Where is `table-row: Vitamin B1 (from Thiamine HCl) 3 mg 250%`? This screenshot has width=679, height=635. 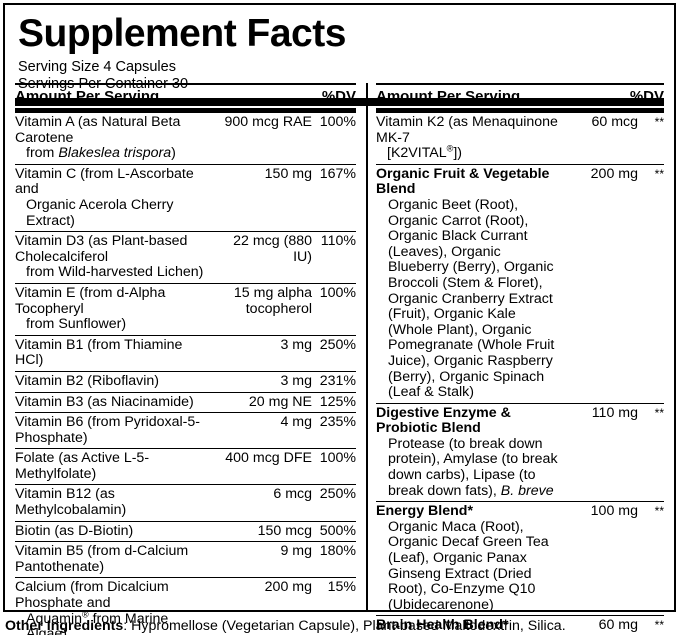
table-row: Vitamin B1 (from Thiamine HCl) 3 mg 250% is located at coordinates (185, 354).